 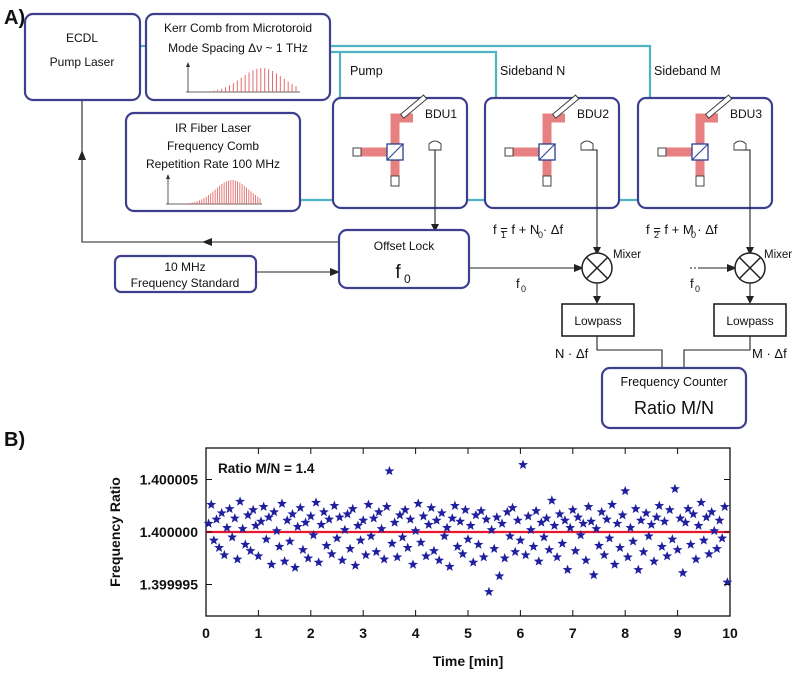 What do you see at coordinates (750, 268) in the screenshot?
I see `mixer-2-icon` at bounding box center [750, 268].